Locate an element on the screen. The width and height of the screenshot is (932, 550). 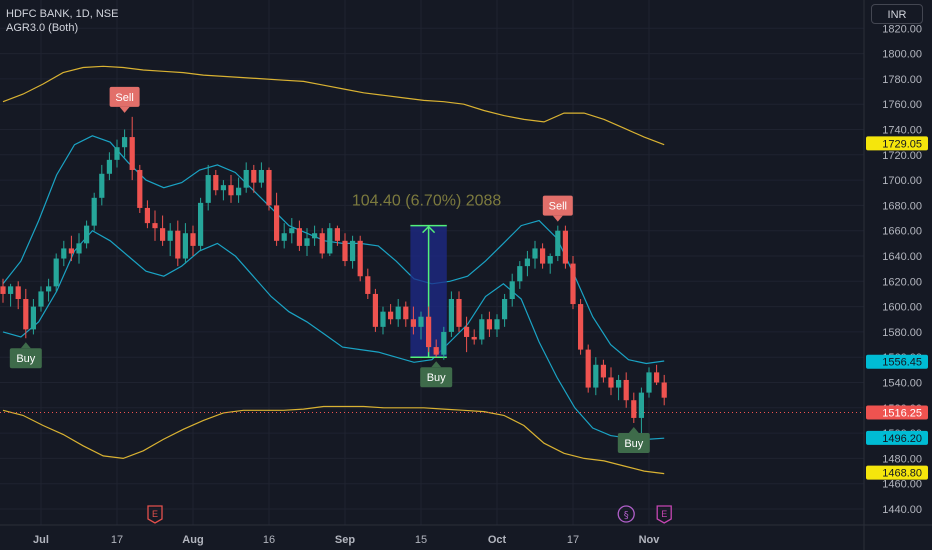
price-tick-label: 1620.00 is located at coordinates (902, 282).